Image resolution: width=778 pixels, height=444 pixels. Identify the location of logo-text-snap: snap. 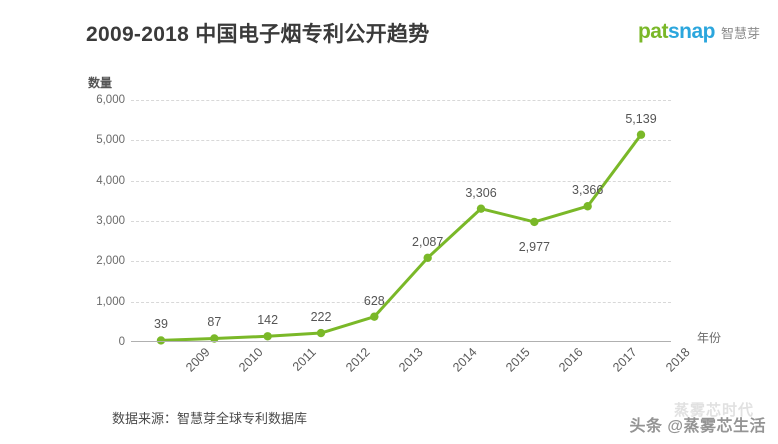
(691, 31).